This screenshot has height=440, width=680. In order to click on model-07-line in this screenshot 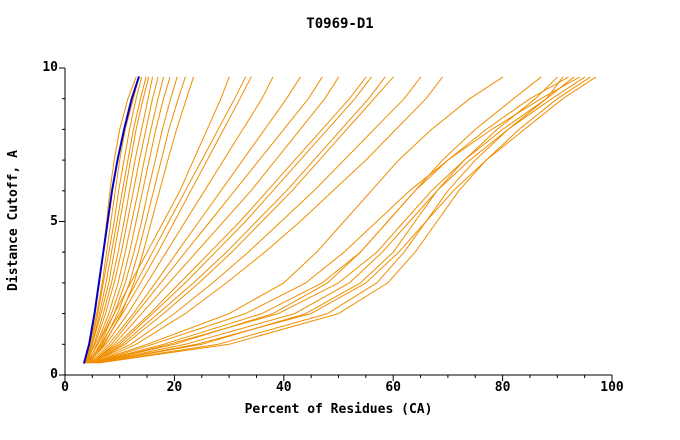, I will do `click(122, 220)`.